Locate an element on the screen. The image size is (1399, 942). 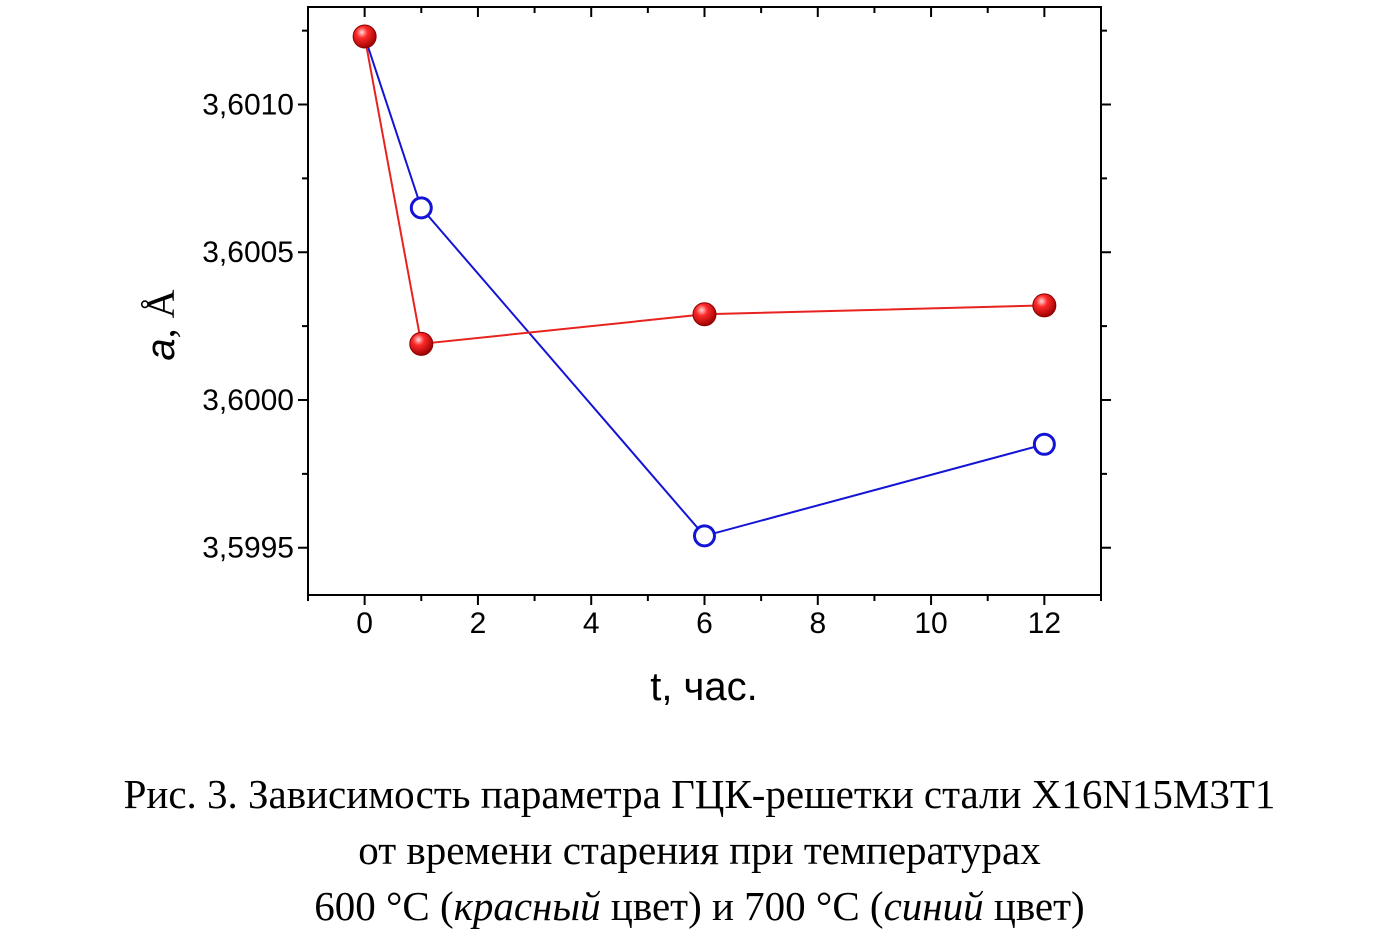
caption-line-3-e: цвет) is located at coordinates (1034, 906).